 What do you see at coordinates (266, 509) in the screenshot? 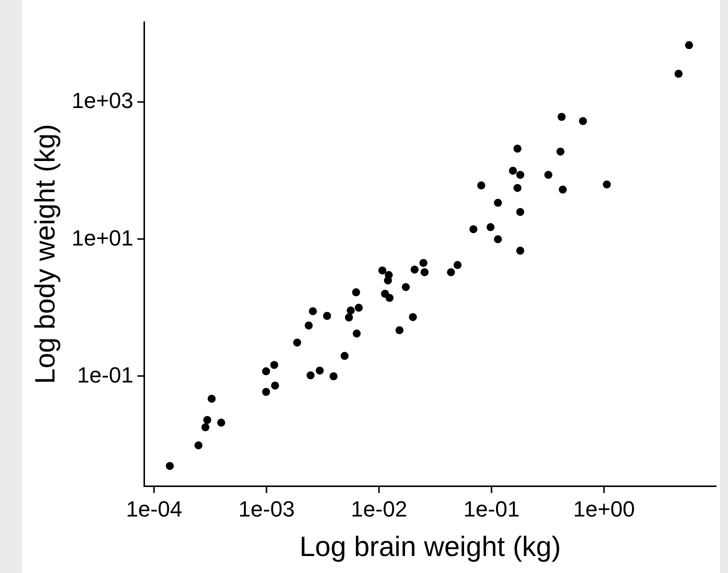
I see `x-tick-label: 1e-03` at bounding box center [266, 509].